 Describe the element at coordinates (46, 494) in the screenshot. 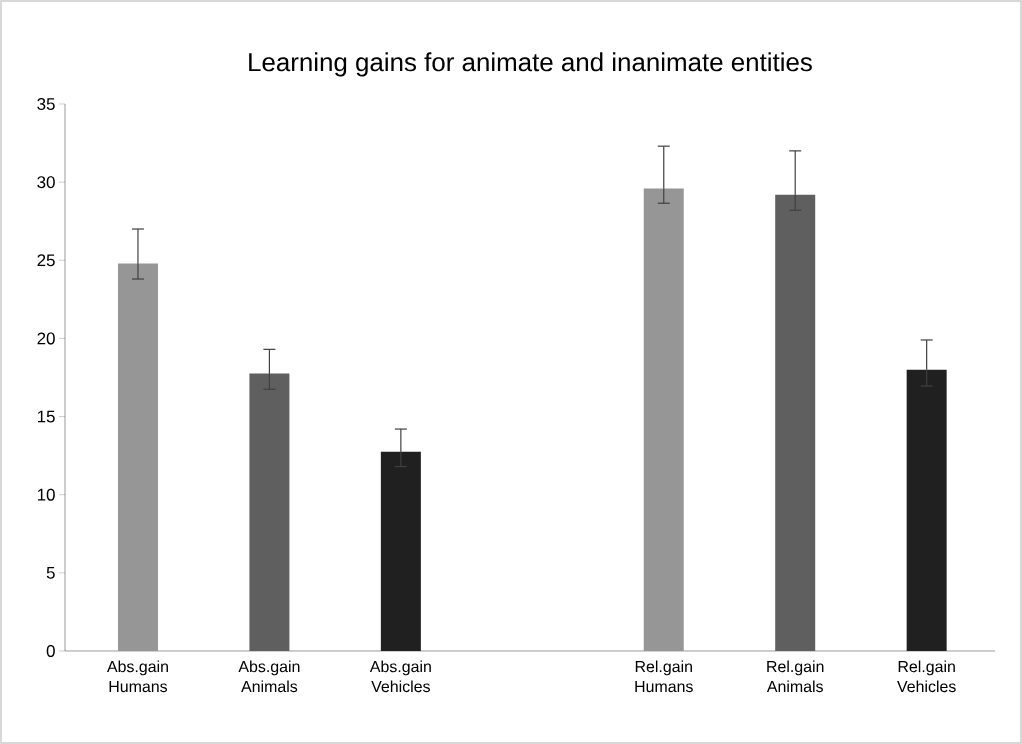

I see `y-tick-label: 10` at that location.